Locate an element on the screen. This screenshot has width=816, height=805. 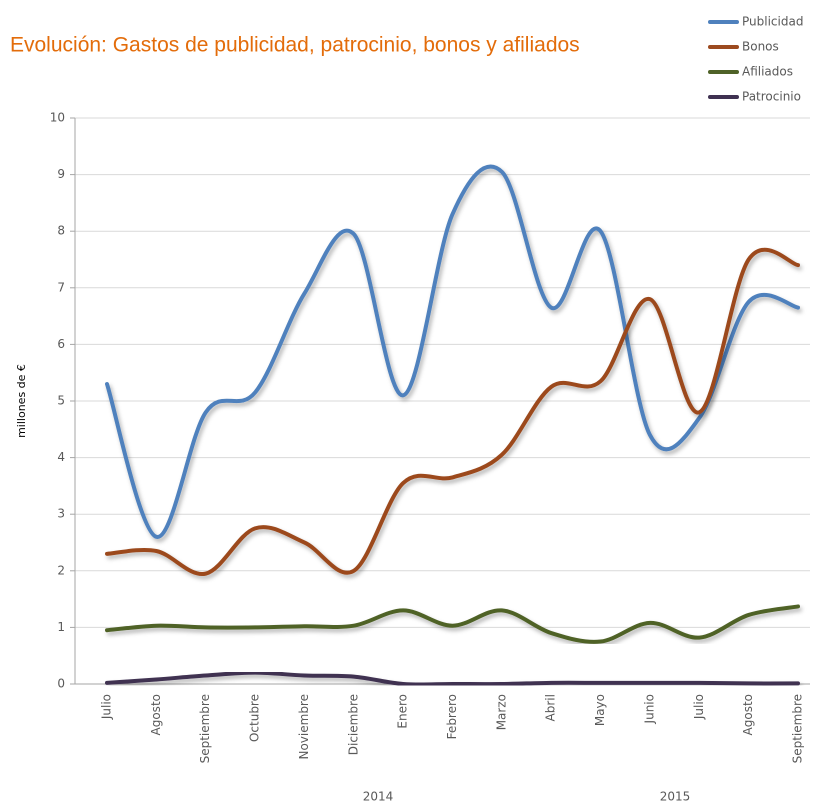
y-tick-label: 0 is located at coordinates (61, 684).